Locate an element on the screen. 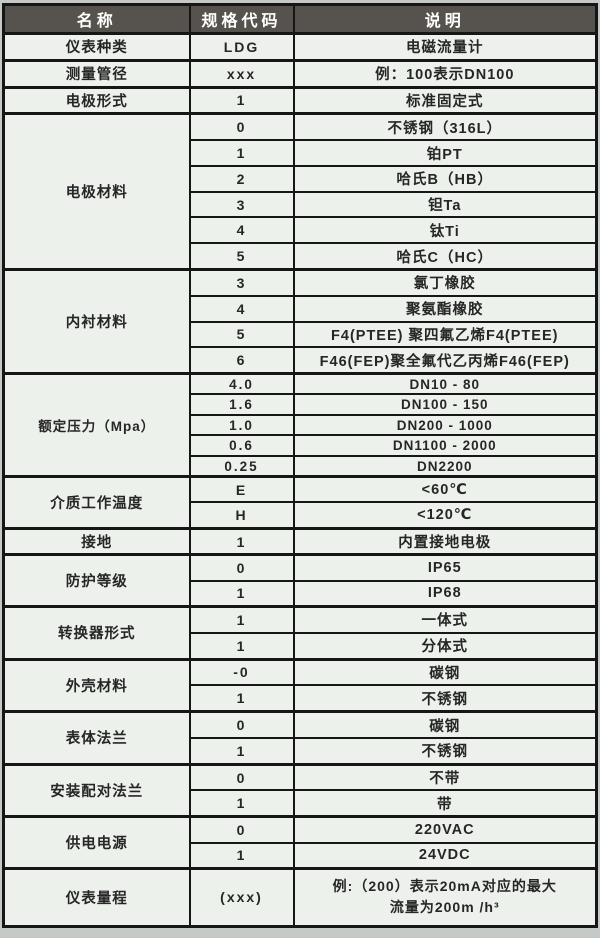 The height and width of the screenshot is (938, 600). table-row: 3 钽Ta is located at coordinates (301, 204).